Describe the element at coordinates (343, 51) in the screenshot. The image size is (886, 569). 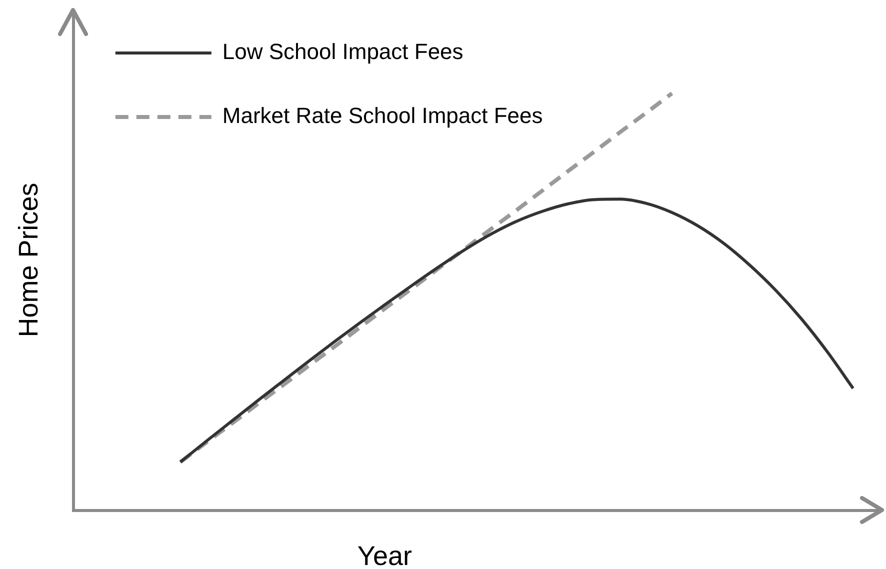
I see `legend-label: Low School Impact Fees` at that location.